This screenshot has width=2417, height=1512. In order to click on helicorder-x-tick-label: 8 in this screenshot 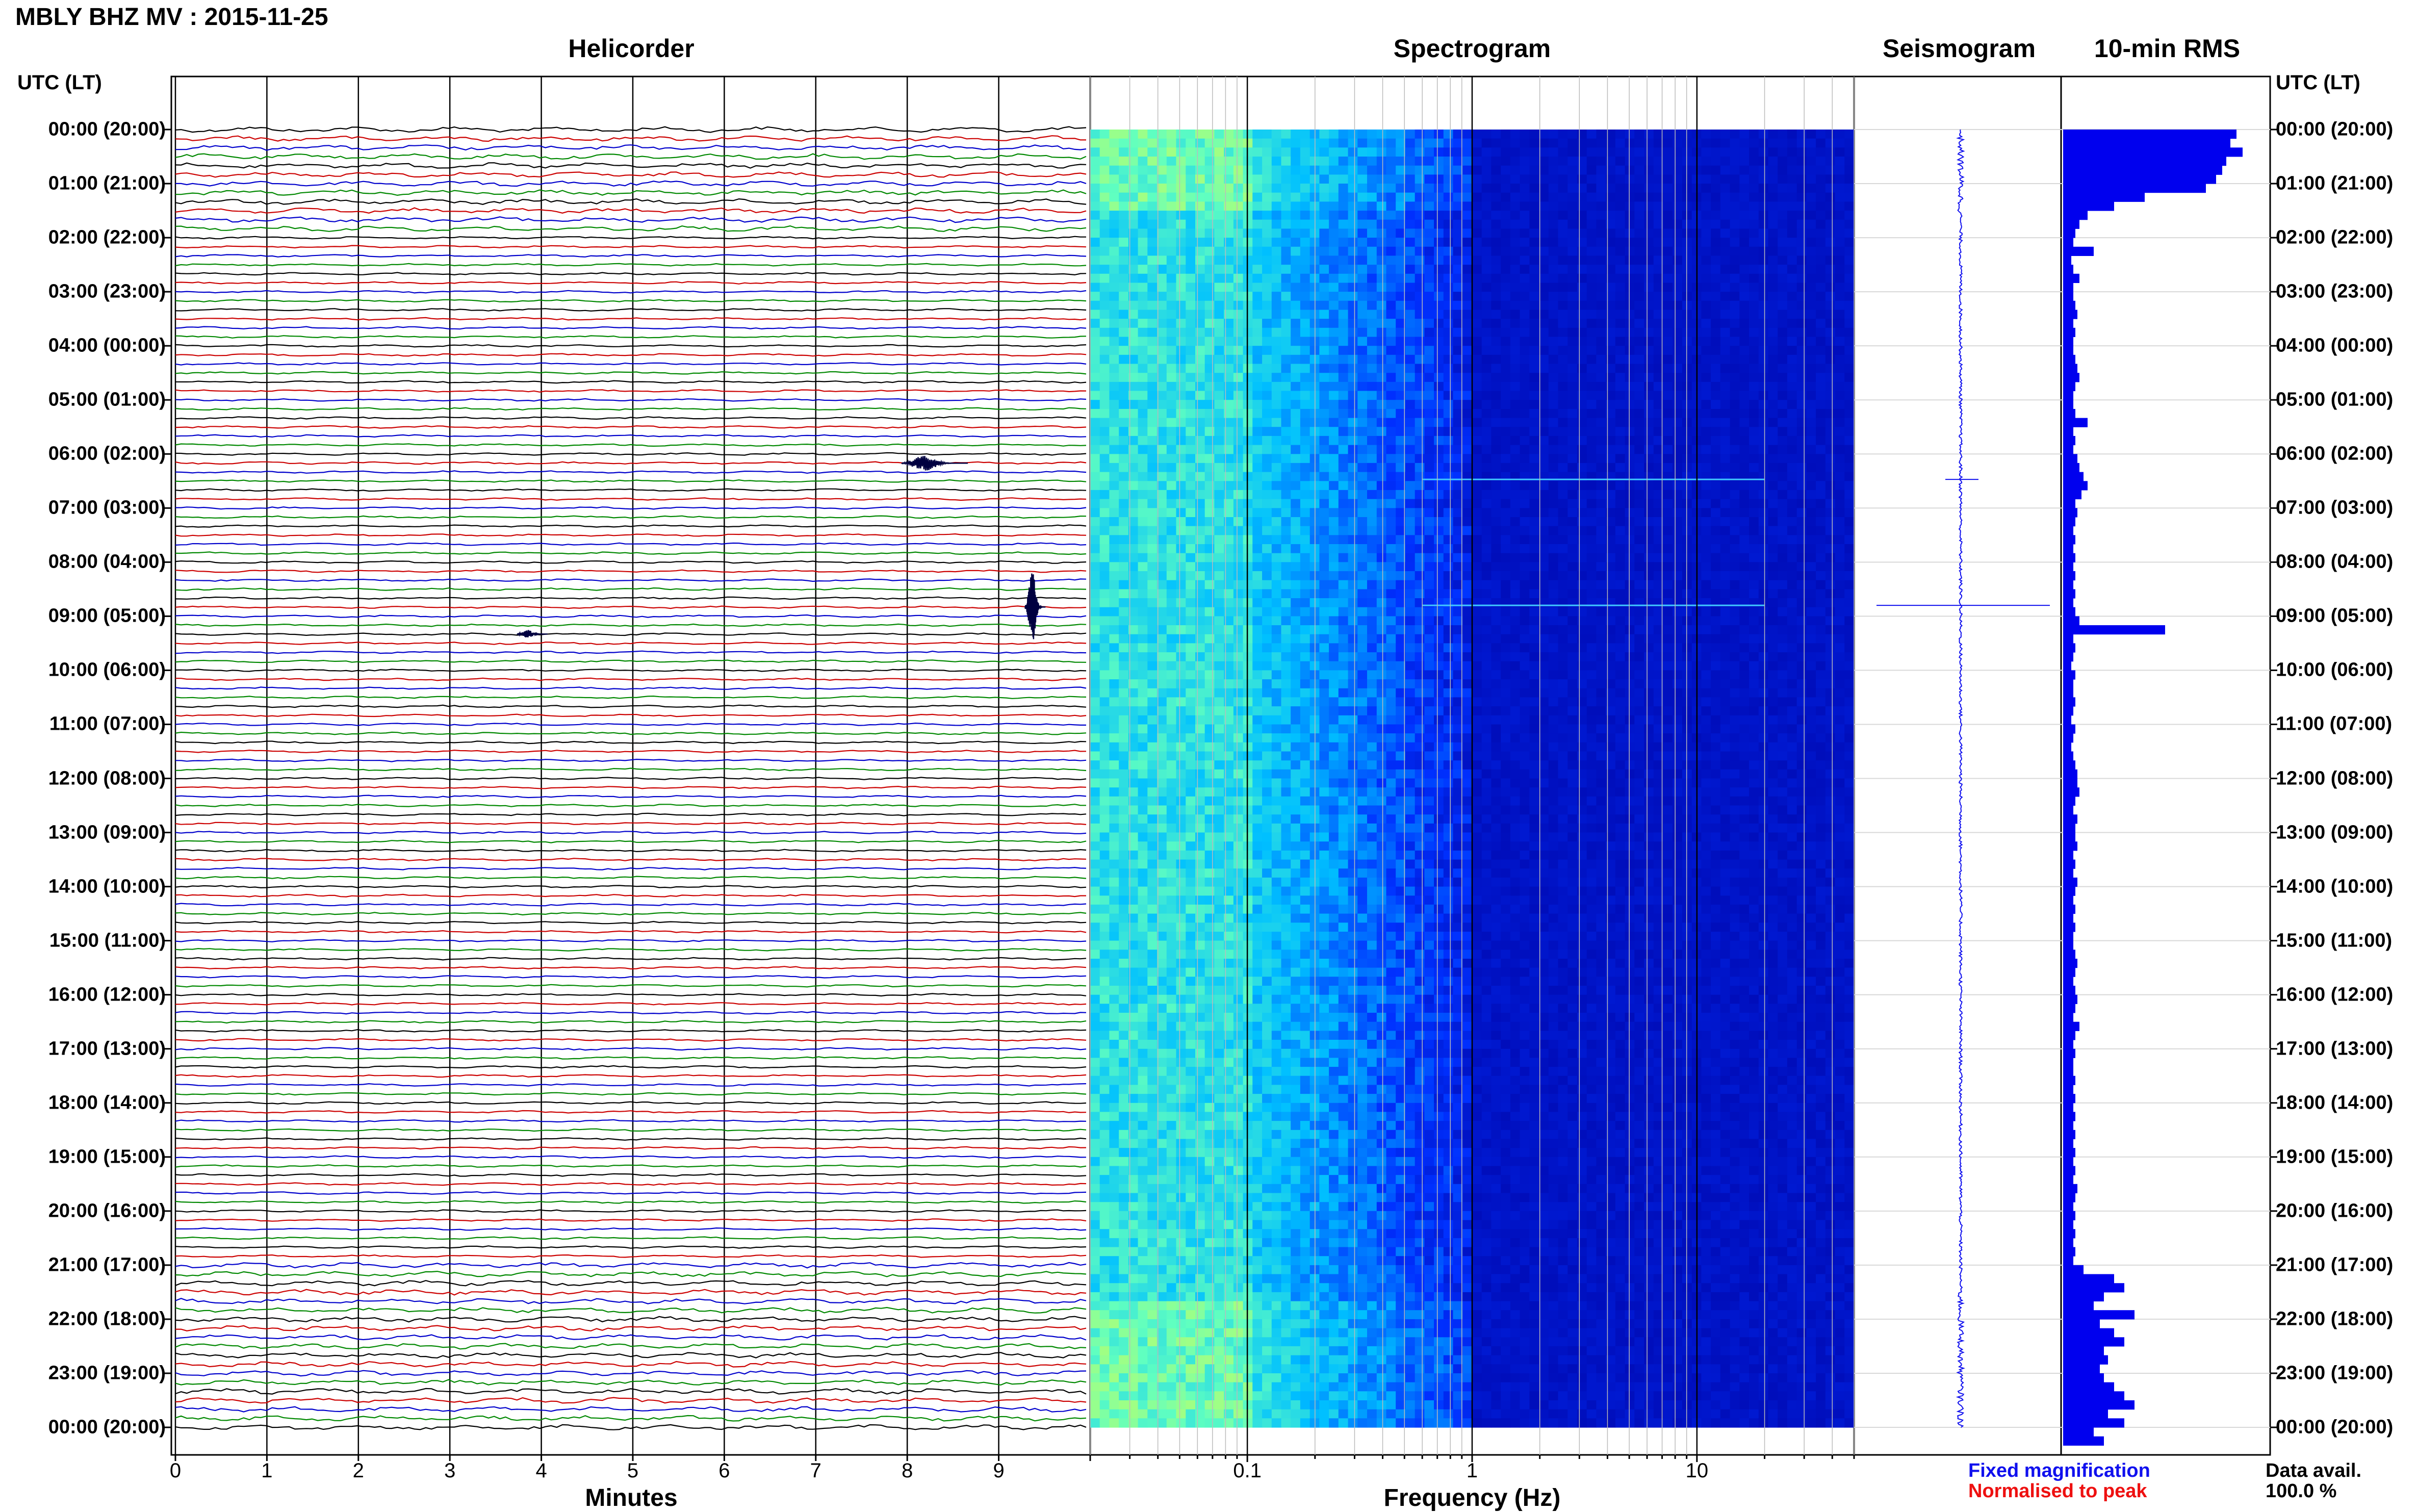, I will do `click(907, 1471)`.